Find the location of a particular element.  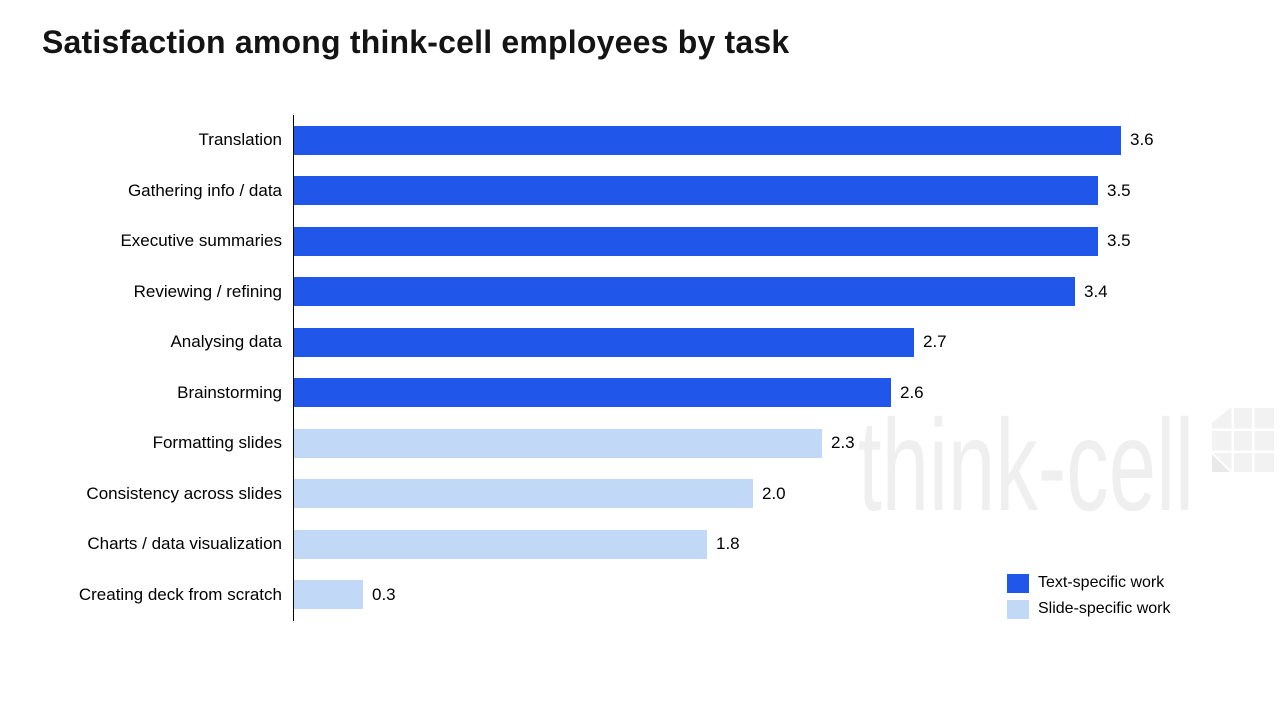

value-label: 2.3 is located at coordinates (843, 443).